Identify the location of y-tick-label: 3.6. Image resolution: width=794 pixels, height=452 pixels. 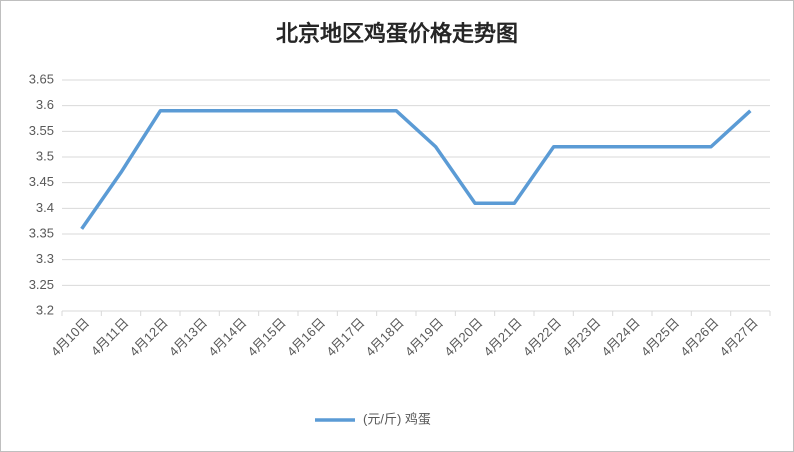
(45, 104).